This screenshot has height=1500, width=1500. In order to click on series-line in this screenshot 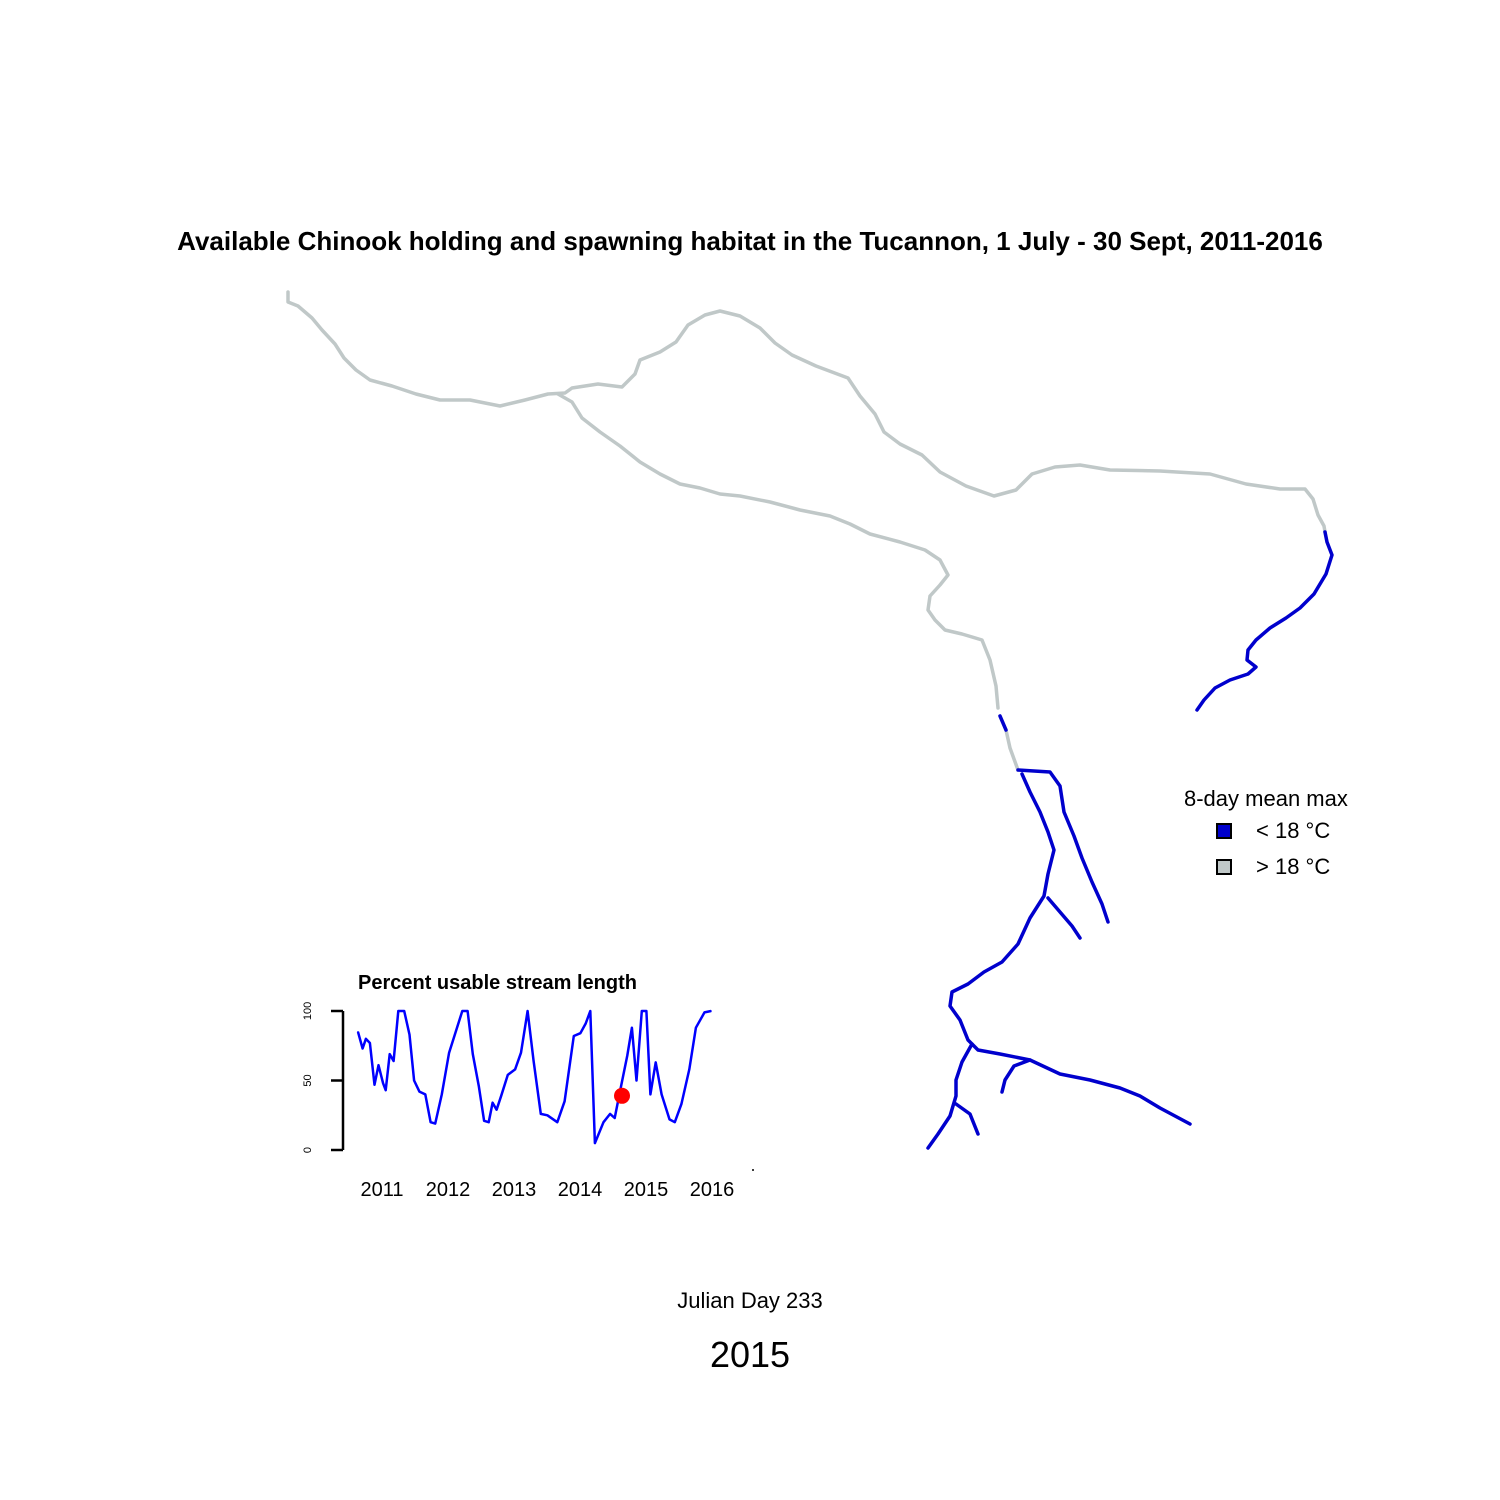, I will do `click(534, 1077)`.